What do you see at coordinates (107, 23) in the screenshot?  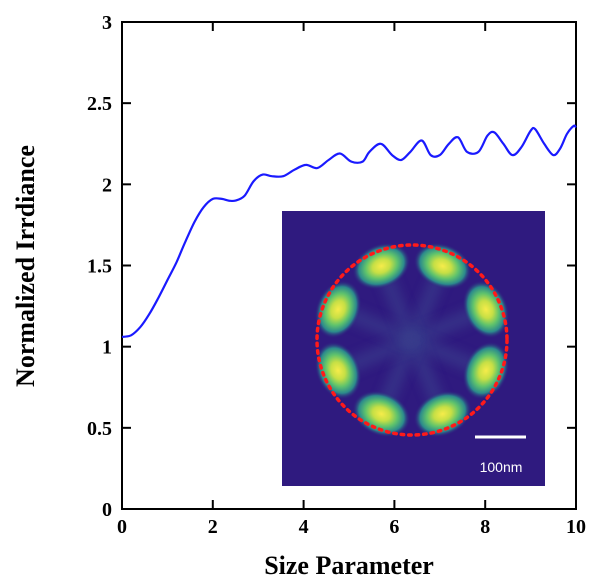 I see `y-tick-label: 3` at bounding box center [107, 23].